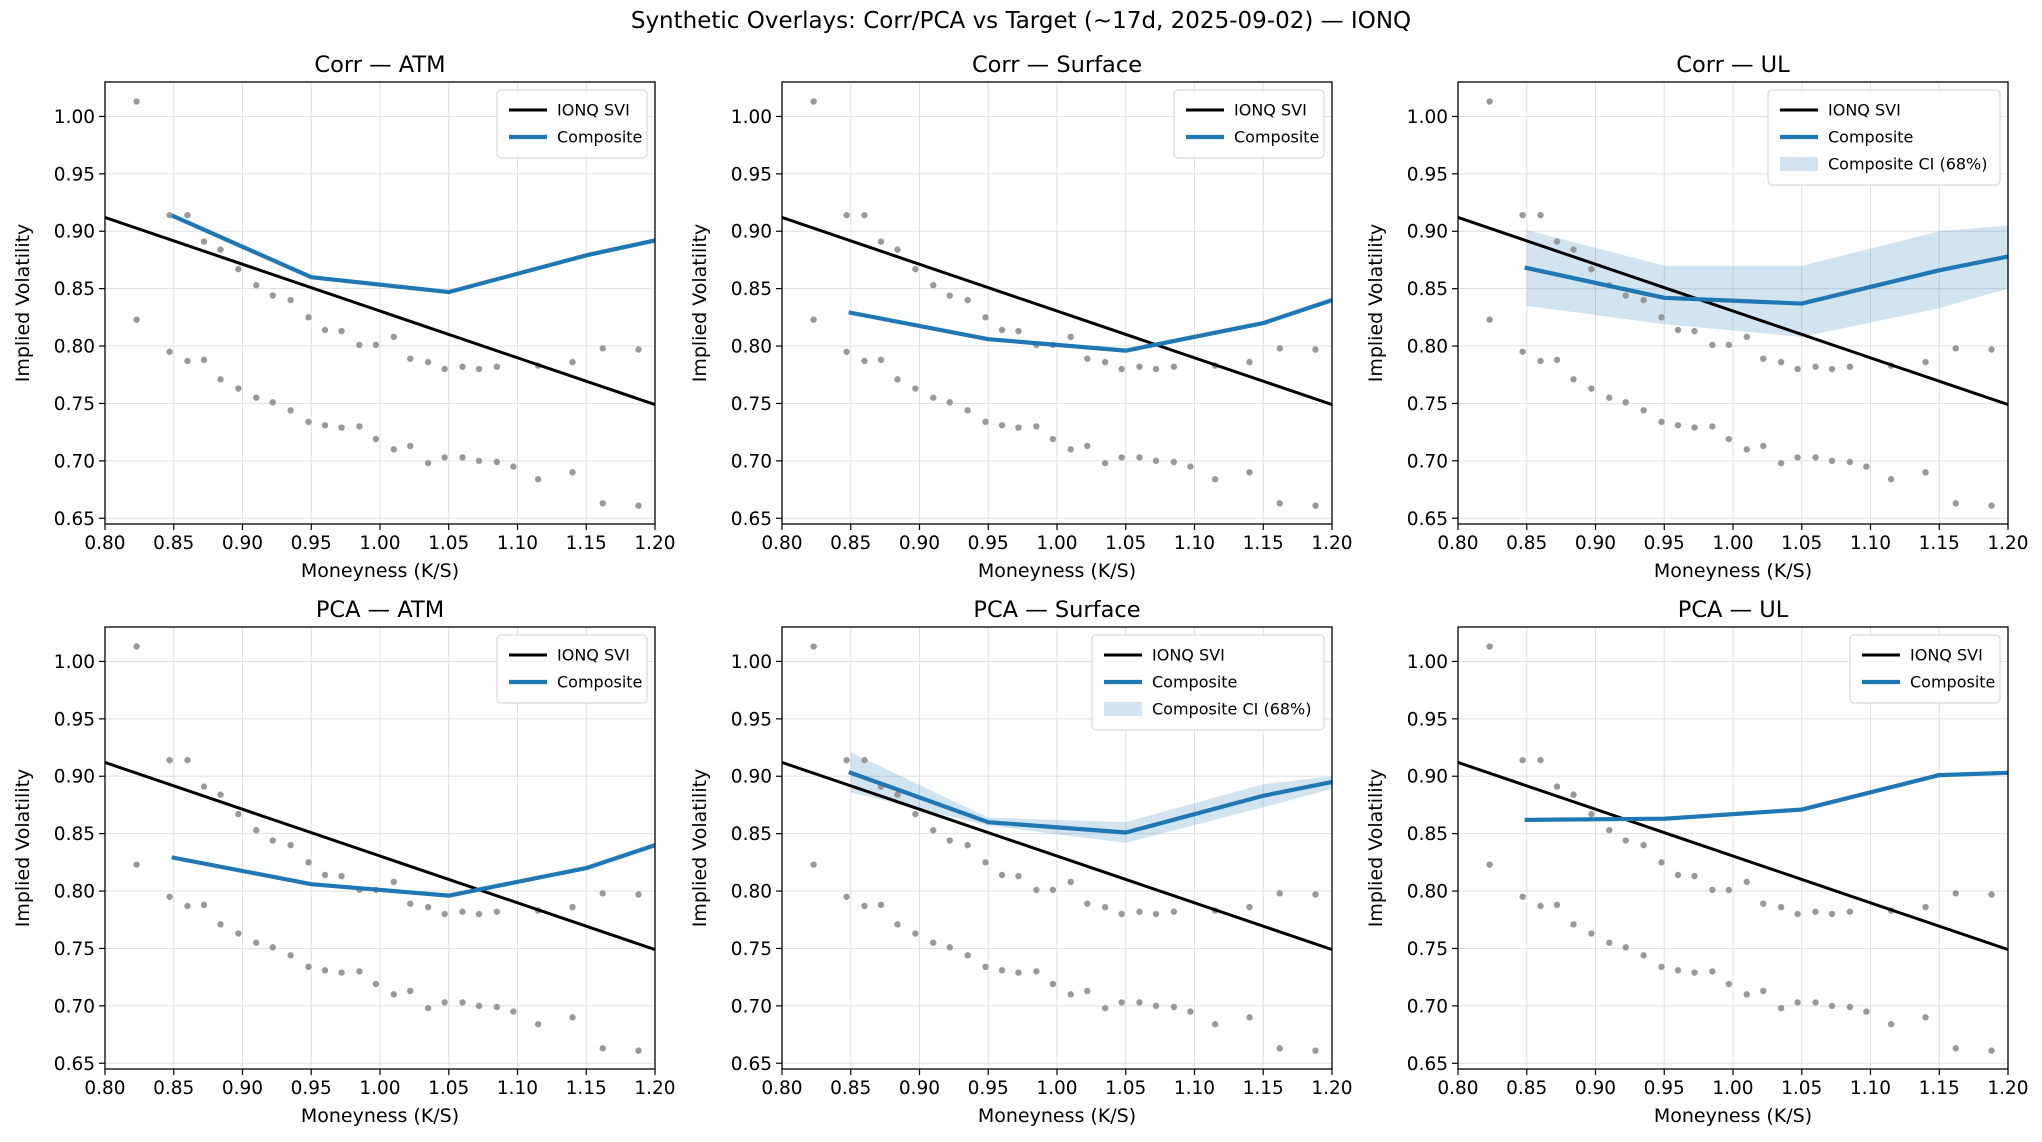  What do you see at coordinates (173, 543) in the screenshot?
I see `x-tick-label: 0.85` at bounding box center [173, 543].